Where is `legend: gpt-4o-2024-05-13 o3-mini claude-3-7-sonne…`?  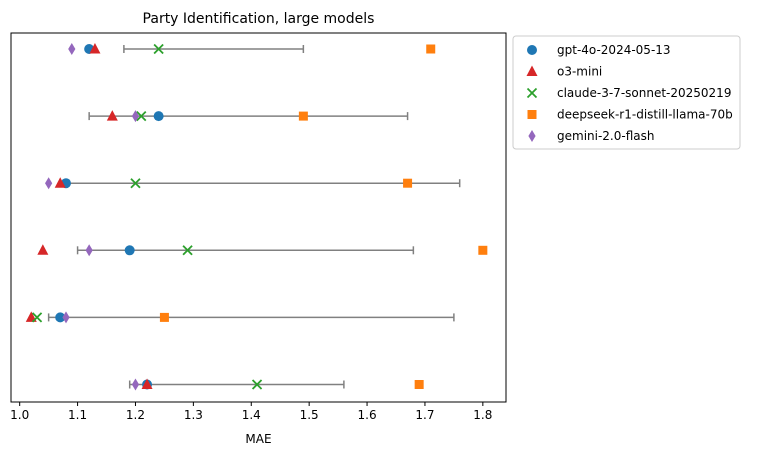
legend: gpt-4o-2024-05-13 o3-mini claude-3-7-sonne… is located at coordinates (626, 92).